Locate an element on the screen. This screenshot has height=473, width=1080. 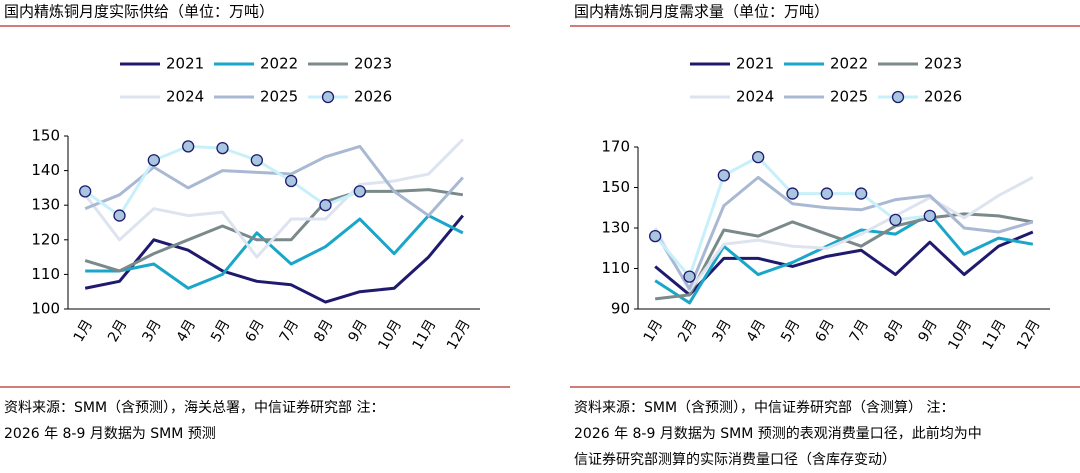
source-note: 2026 年 8-9 月数据为 SMM 预测 is located at coordinates (110, 434).